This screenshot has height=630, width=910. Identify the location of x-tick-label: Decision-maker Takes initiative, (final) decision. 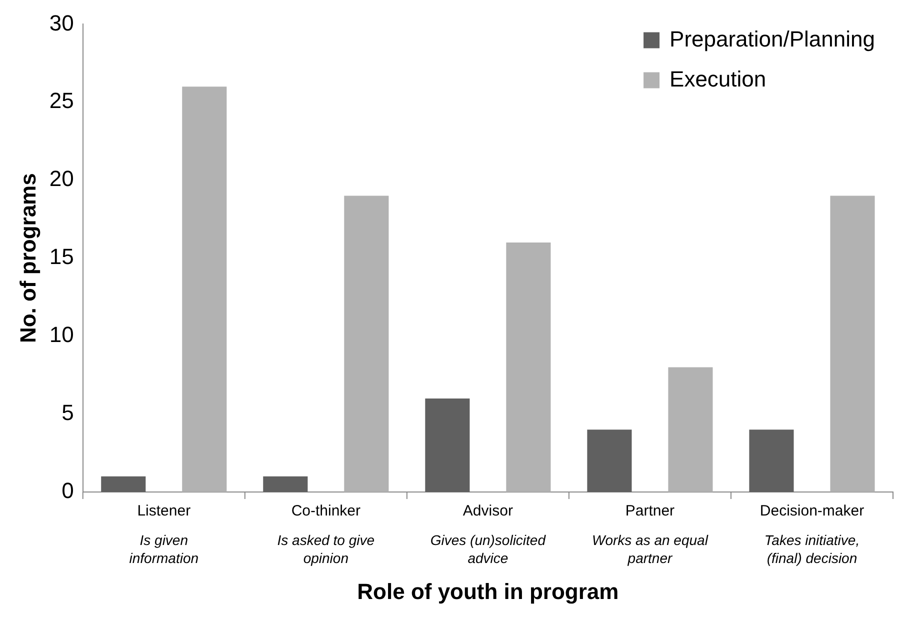
(812, 534).